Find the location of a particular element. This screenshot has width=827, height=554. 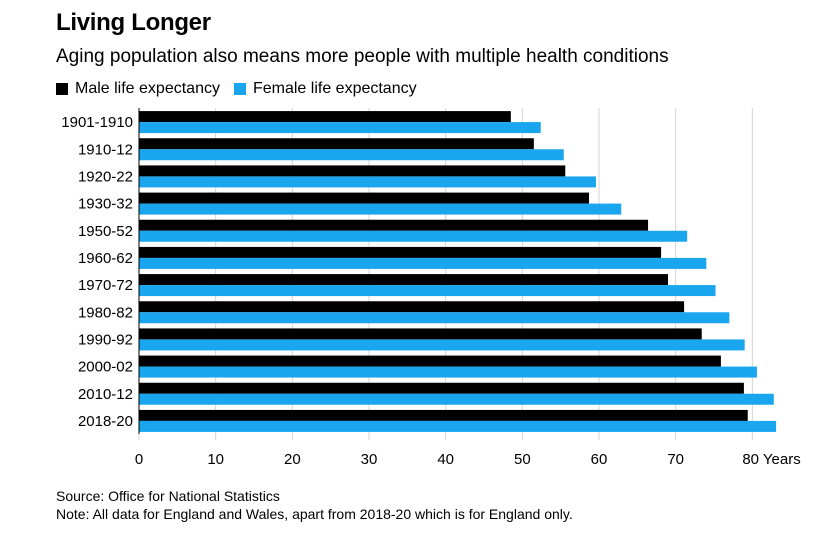

bar-male-1901-1910 is located at coordinates (325, 117).